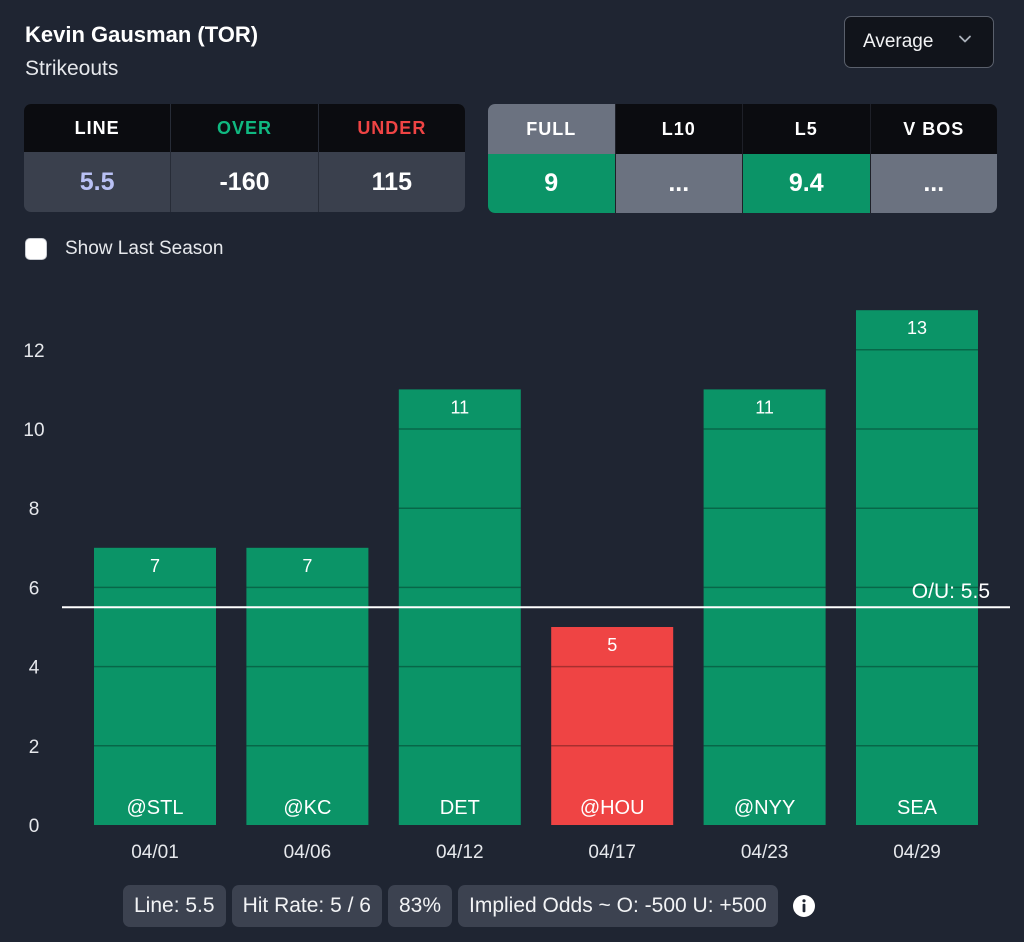 This screenshot has width=1024, height=942. Describe the element at coordinates (612, 645) in the screenshot. I see `bar-value-label: 5` at that location.